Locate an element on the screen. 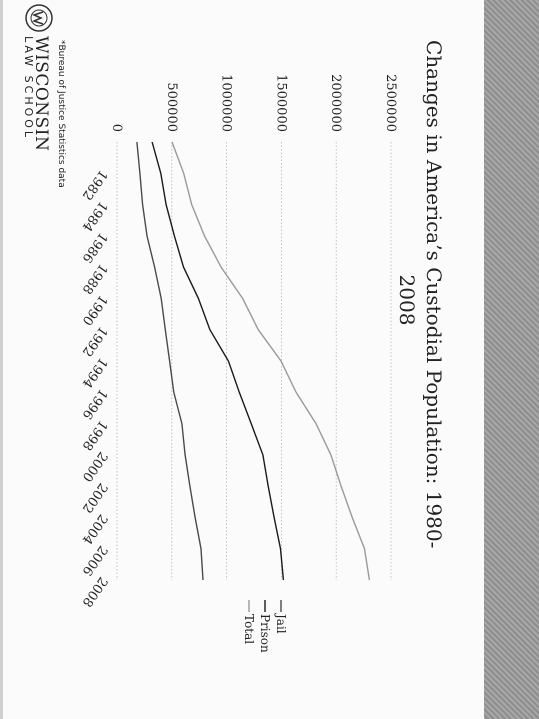 The height and width of the screenshot is (719, 539). y-tick-label: 1500000 is located at coordinates (280, 103).